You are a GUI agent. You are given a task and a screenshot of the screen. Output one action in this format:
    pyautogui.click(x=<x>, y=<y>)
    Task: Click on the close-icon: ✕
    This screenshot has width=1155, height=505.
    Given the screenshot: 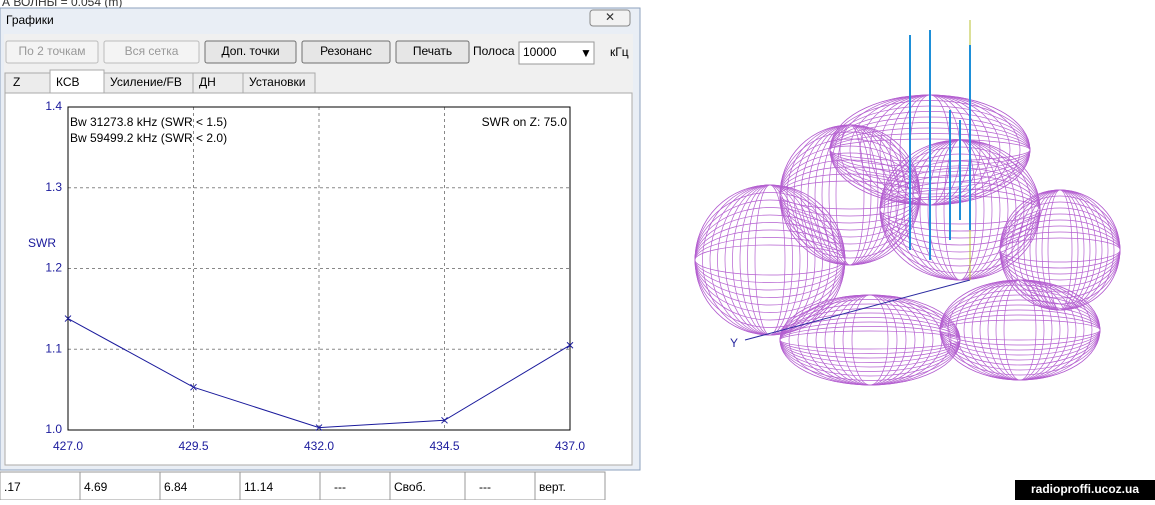 What is the action you would take?
    pyautogui.click(x=610, y=17)
    